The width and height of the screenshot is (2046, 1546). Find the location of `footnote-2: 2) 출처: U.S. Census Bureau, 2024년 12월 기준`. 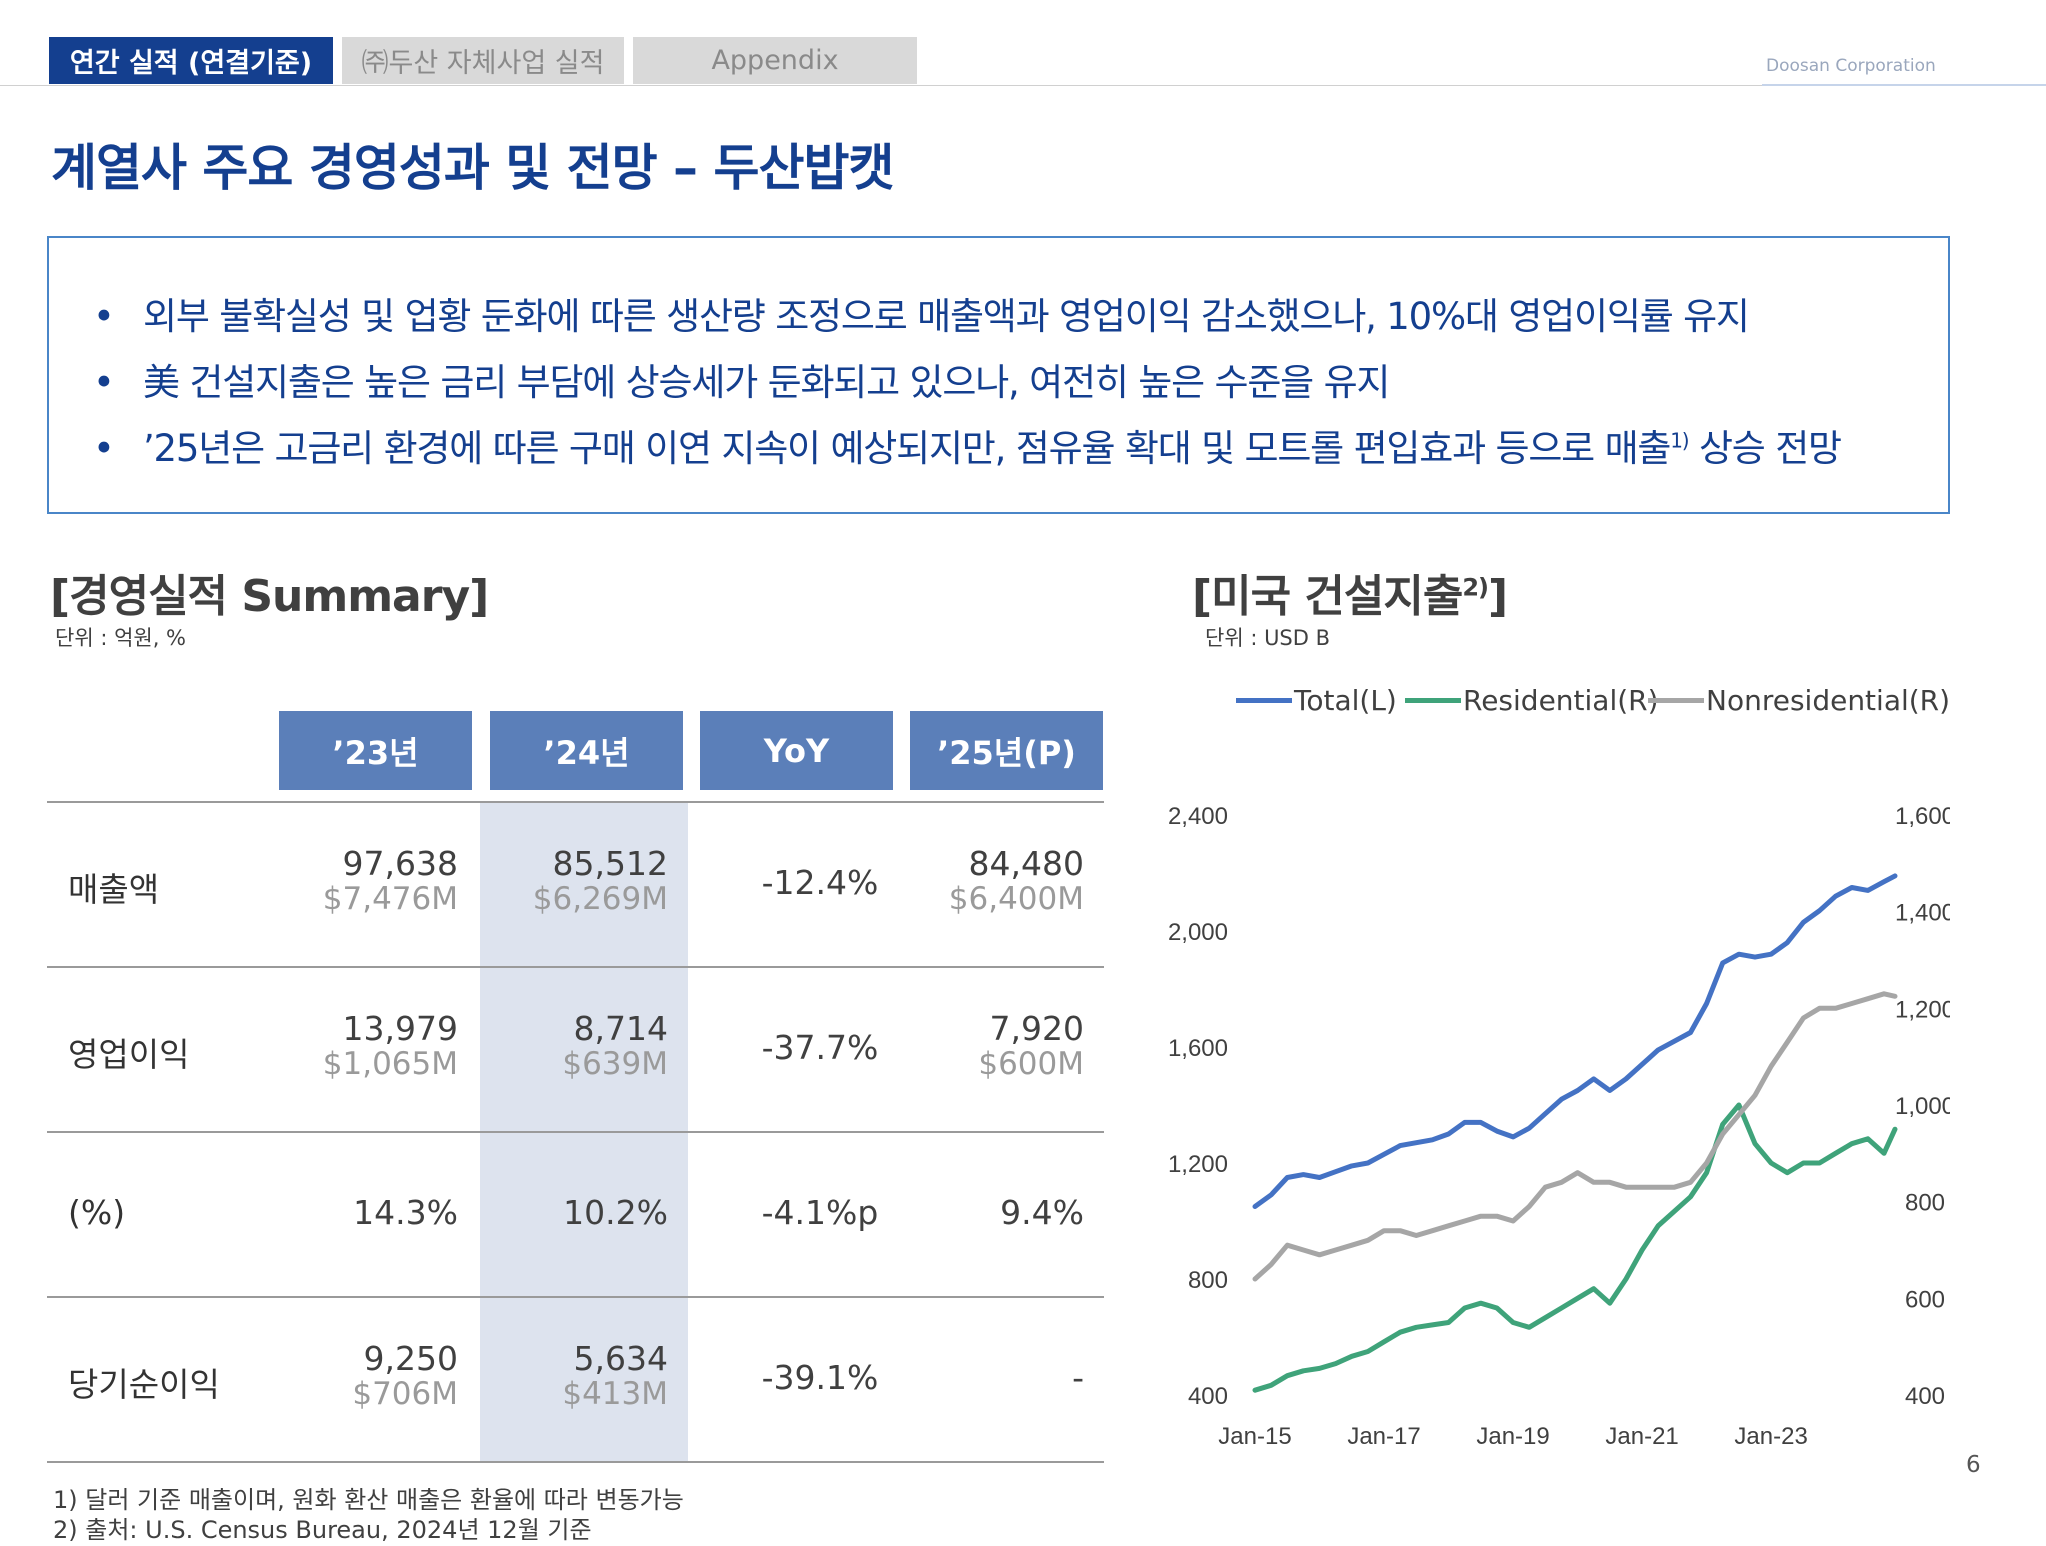

footnote-2: 2) 출처: U.S. Census Bureau, 2024년 12월 기준 is located at coordinates (322, 1530).